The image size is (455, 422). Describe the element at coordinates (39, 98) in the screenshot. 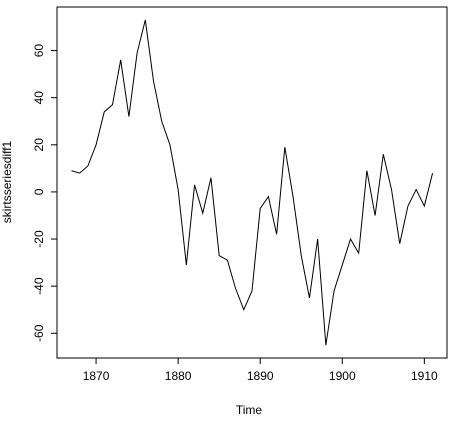

I see `y-tick-label: 40` at that location.